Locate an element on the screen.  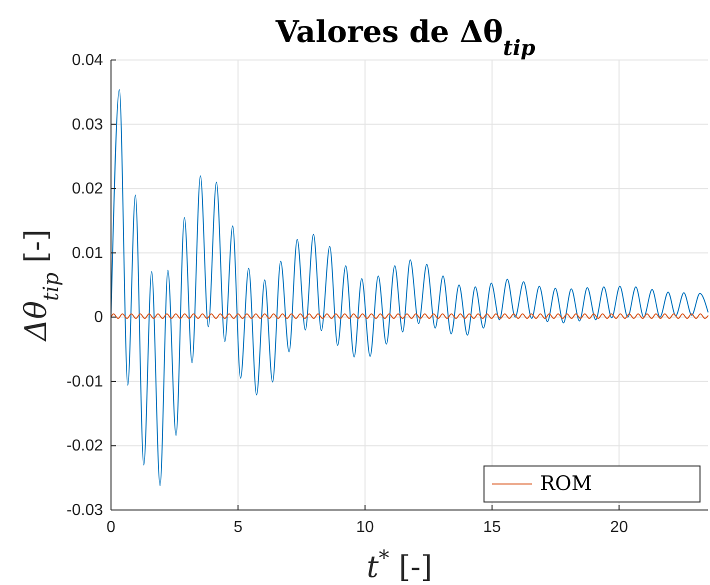
y-tick-label: 0.01 is located at coordinates (88, 253).